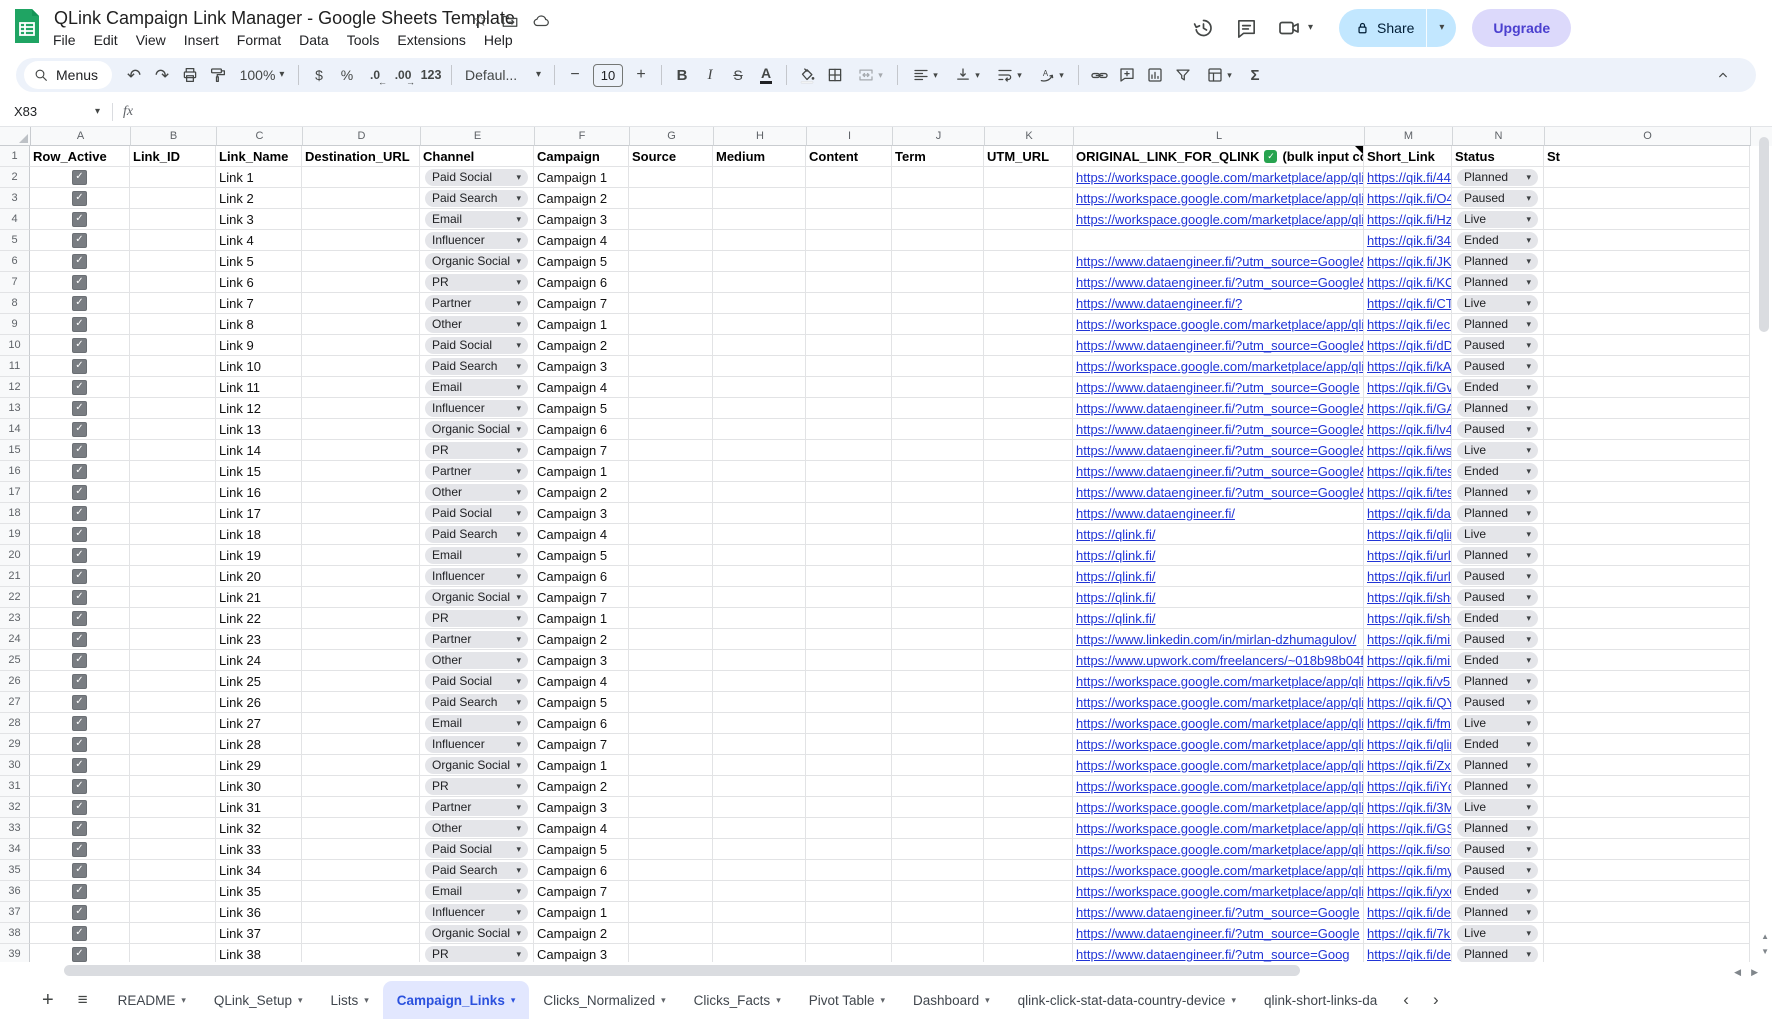  Describe the element at coordinates (1408, 807) in the screenshot. I see `cell-M32: https://qik.fi/3MK` at that location.